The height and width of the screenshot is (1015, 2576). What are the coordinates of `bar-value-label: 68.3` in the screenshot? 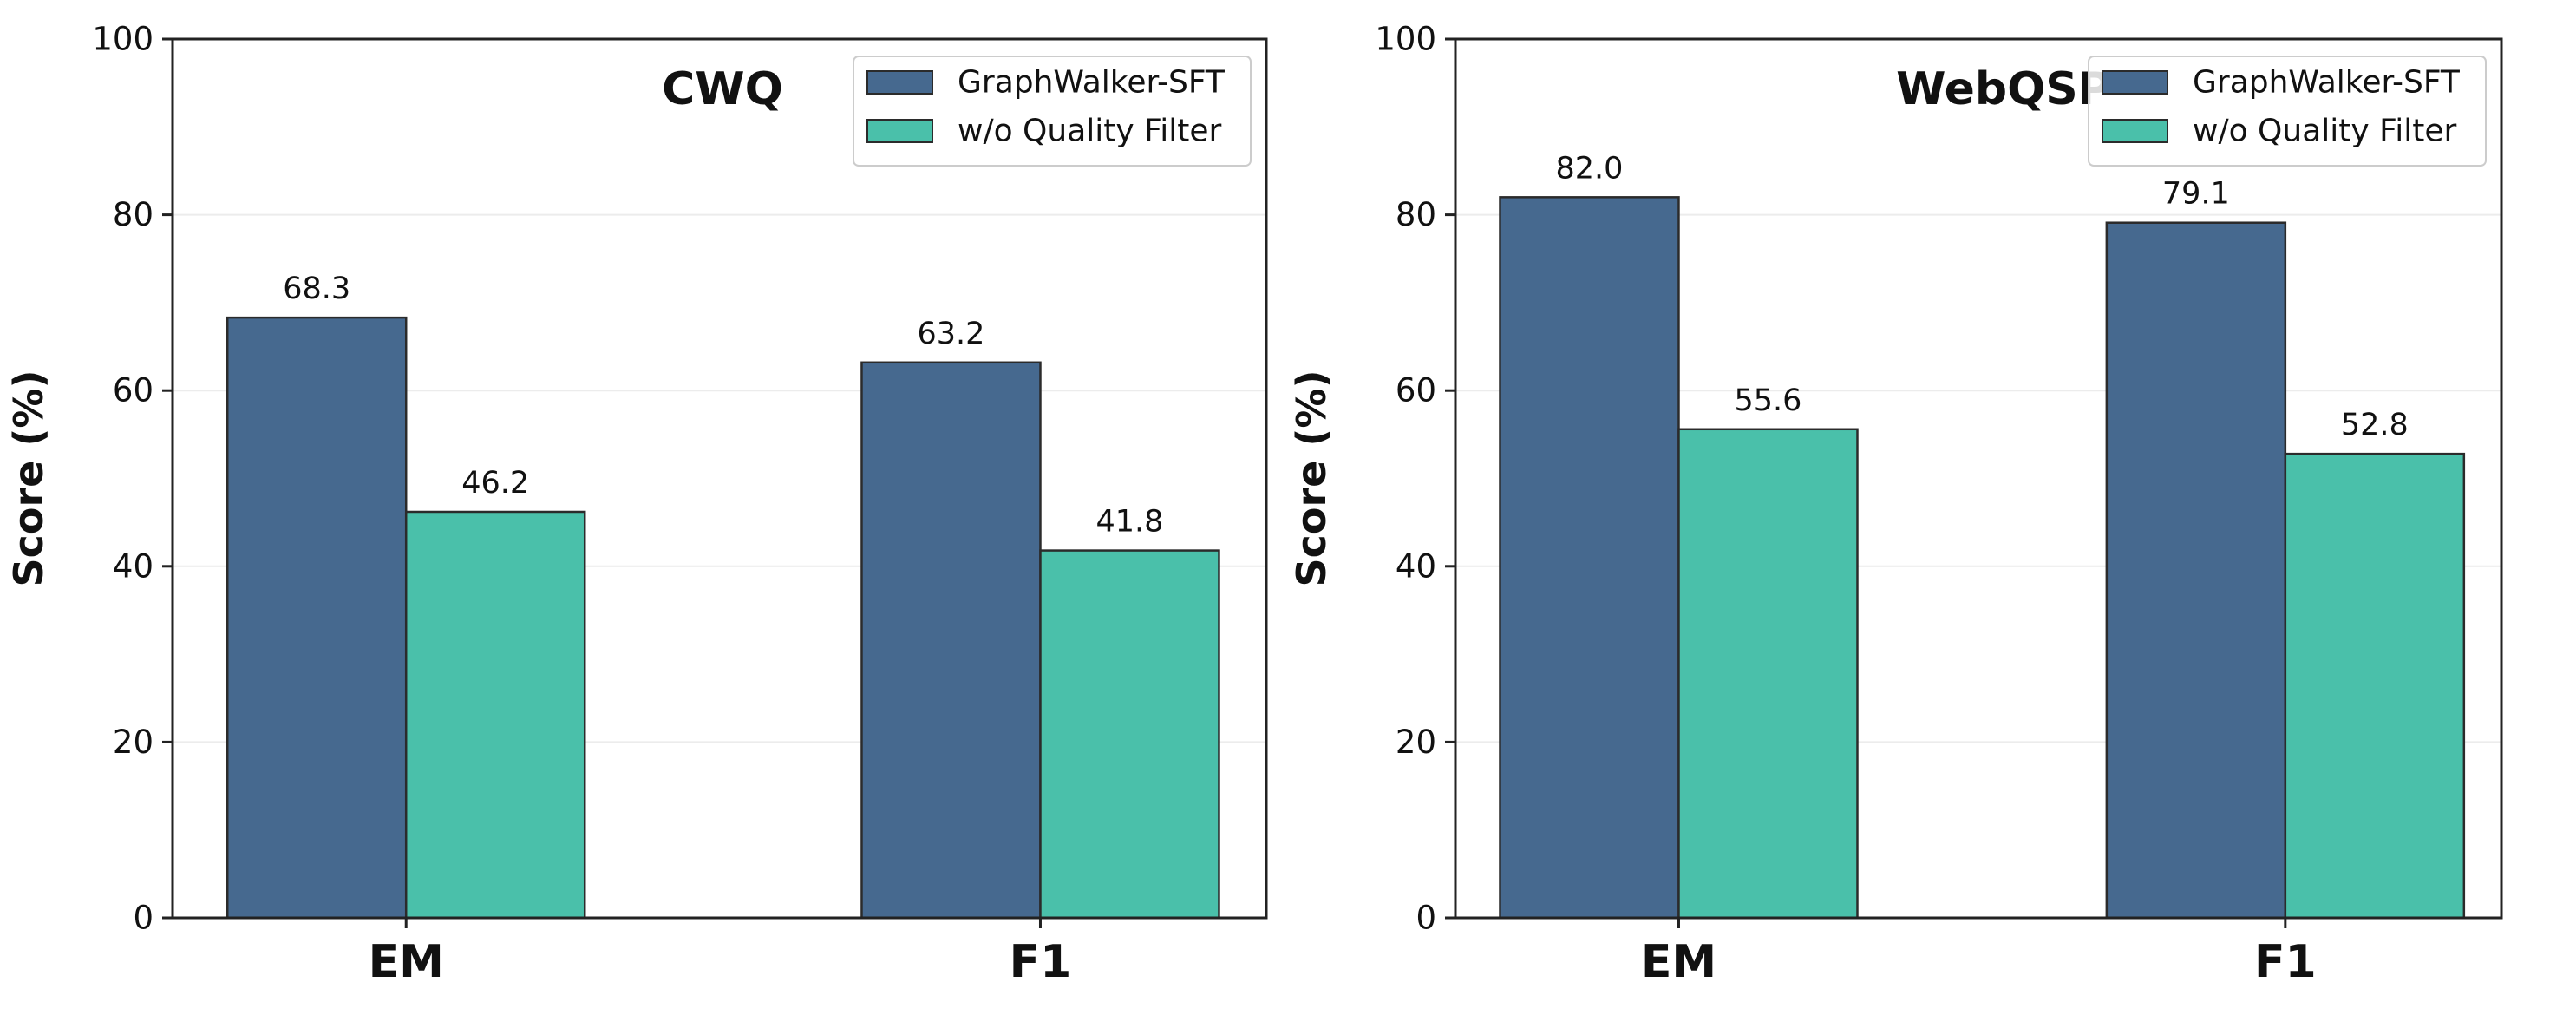 It's located at (316, 289).